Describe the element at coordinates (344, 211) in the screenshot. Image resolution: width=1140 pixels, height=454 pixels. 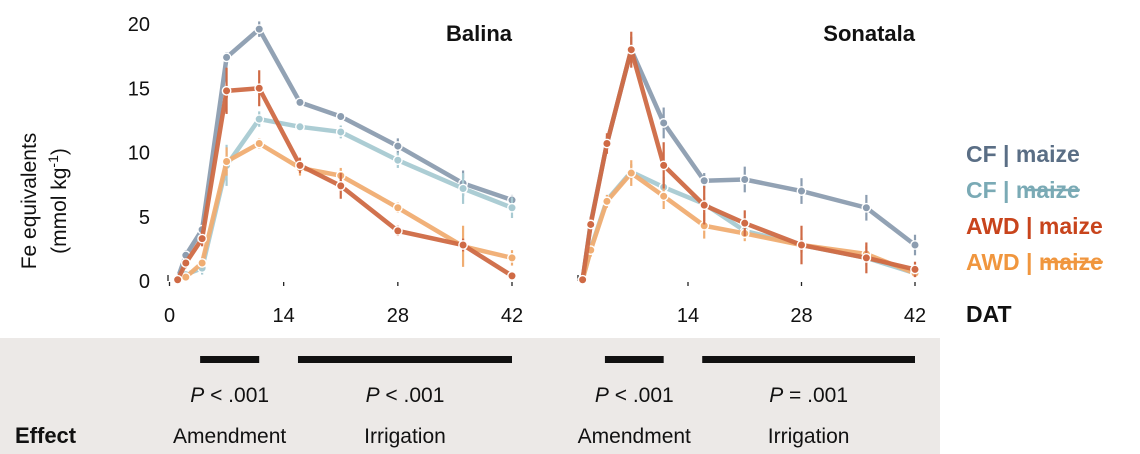
I see `series-line-AWD_nomaize` at that location.